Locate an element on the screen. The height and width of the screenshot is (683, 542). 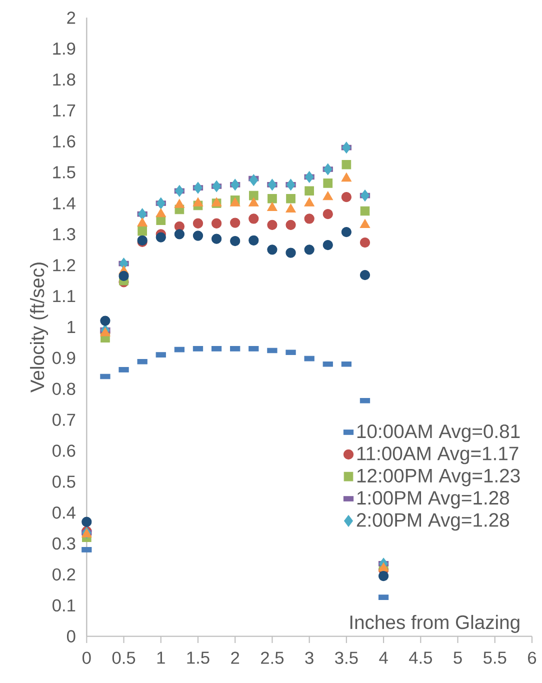
y-tick-label: 0.2 is located at coordinates (64, 574).